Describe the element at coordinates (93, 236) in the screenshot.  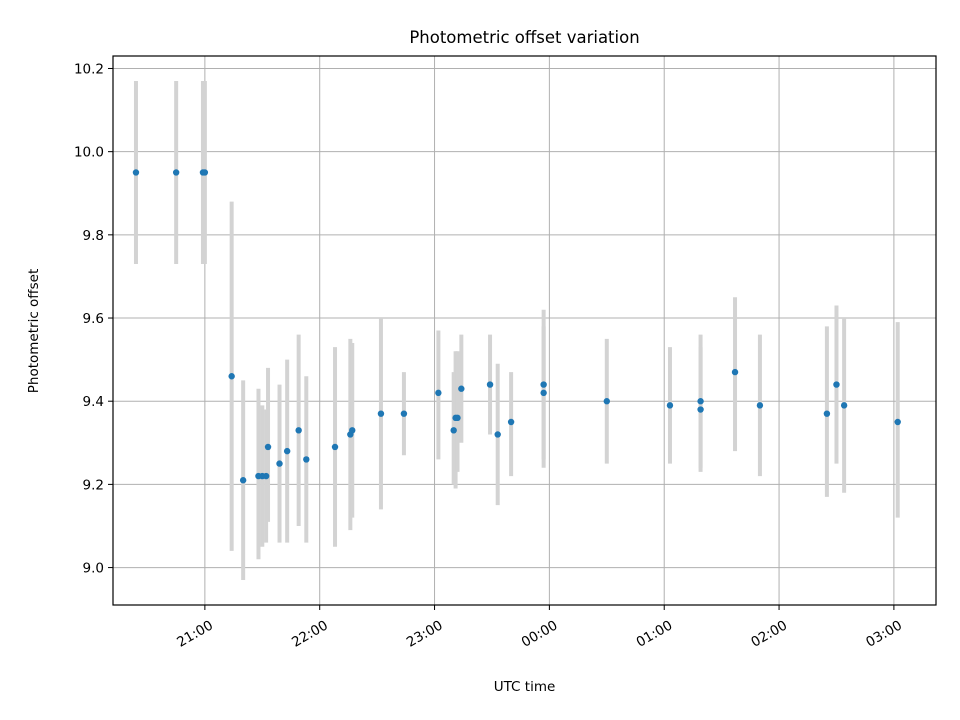
I see `y-tick-label: 9.8` at that location.